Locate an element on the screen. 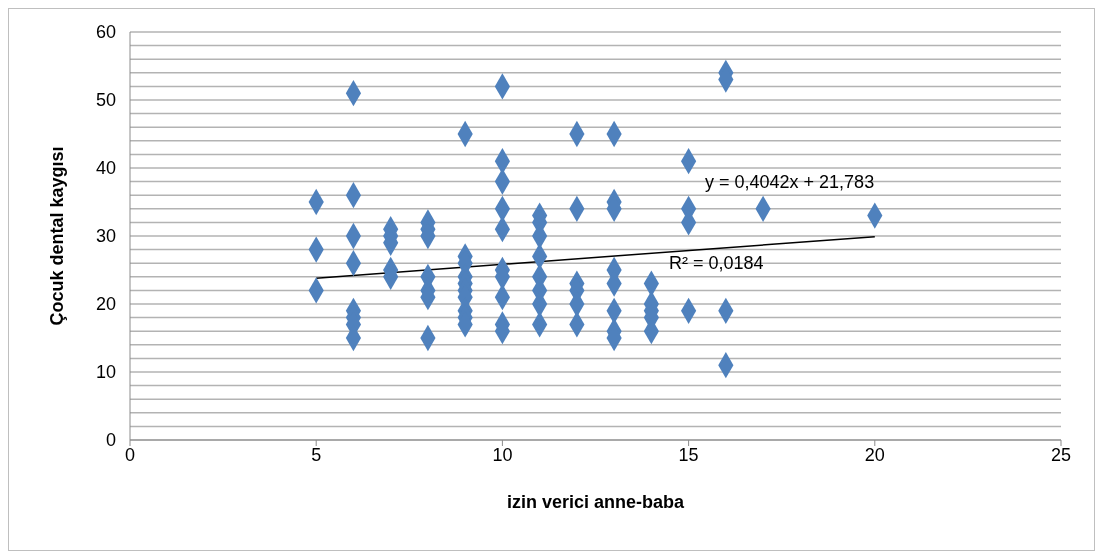 The image size is (1103, 556). annotation: y = 0,4042x + 21,783 is located at coordinates (790, 182).